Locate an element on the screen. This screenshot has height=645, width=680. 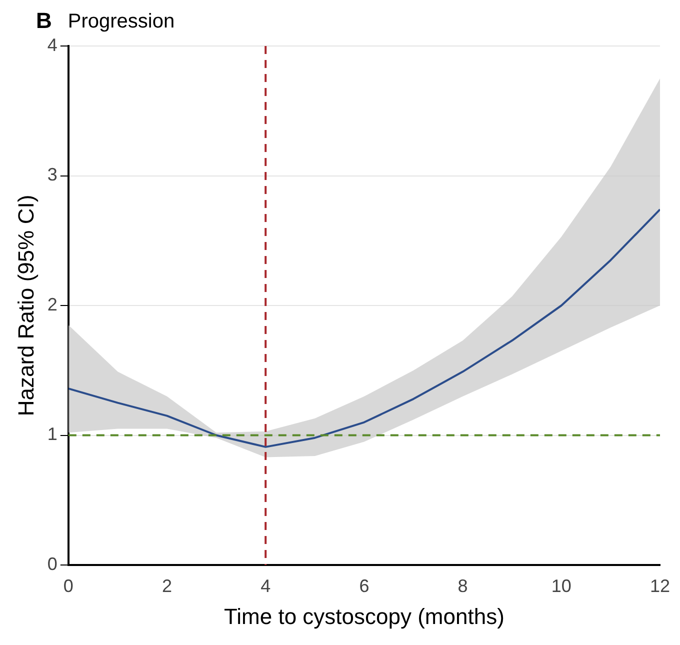
x-tick-label: 2 is located at coordinates (167, 586).